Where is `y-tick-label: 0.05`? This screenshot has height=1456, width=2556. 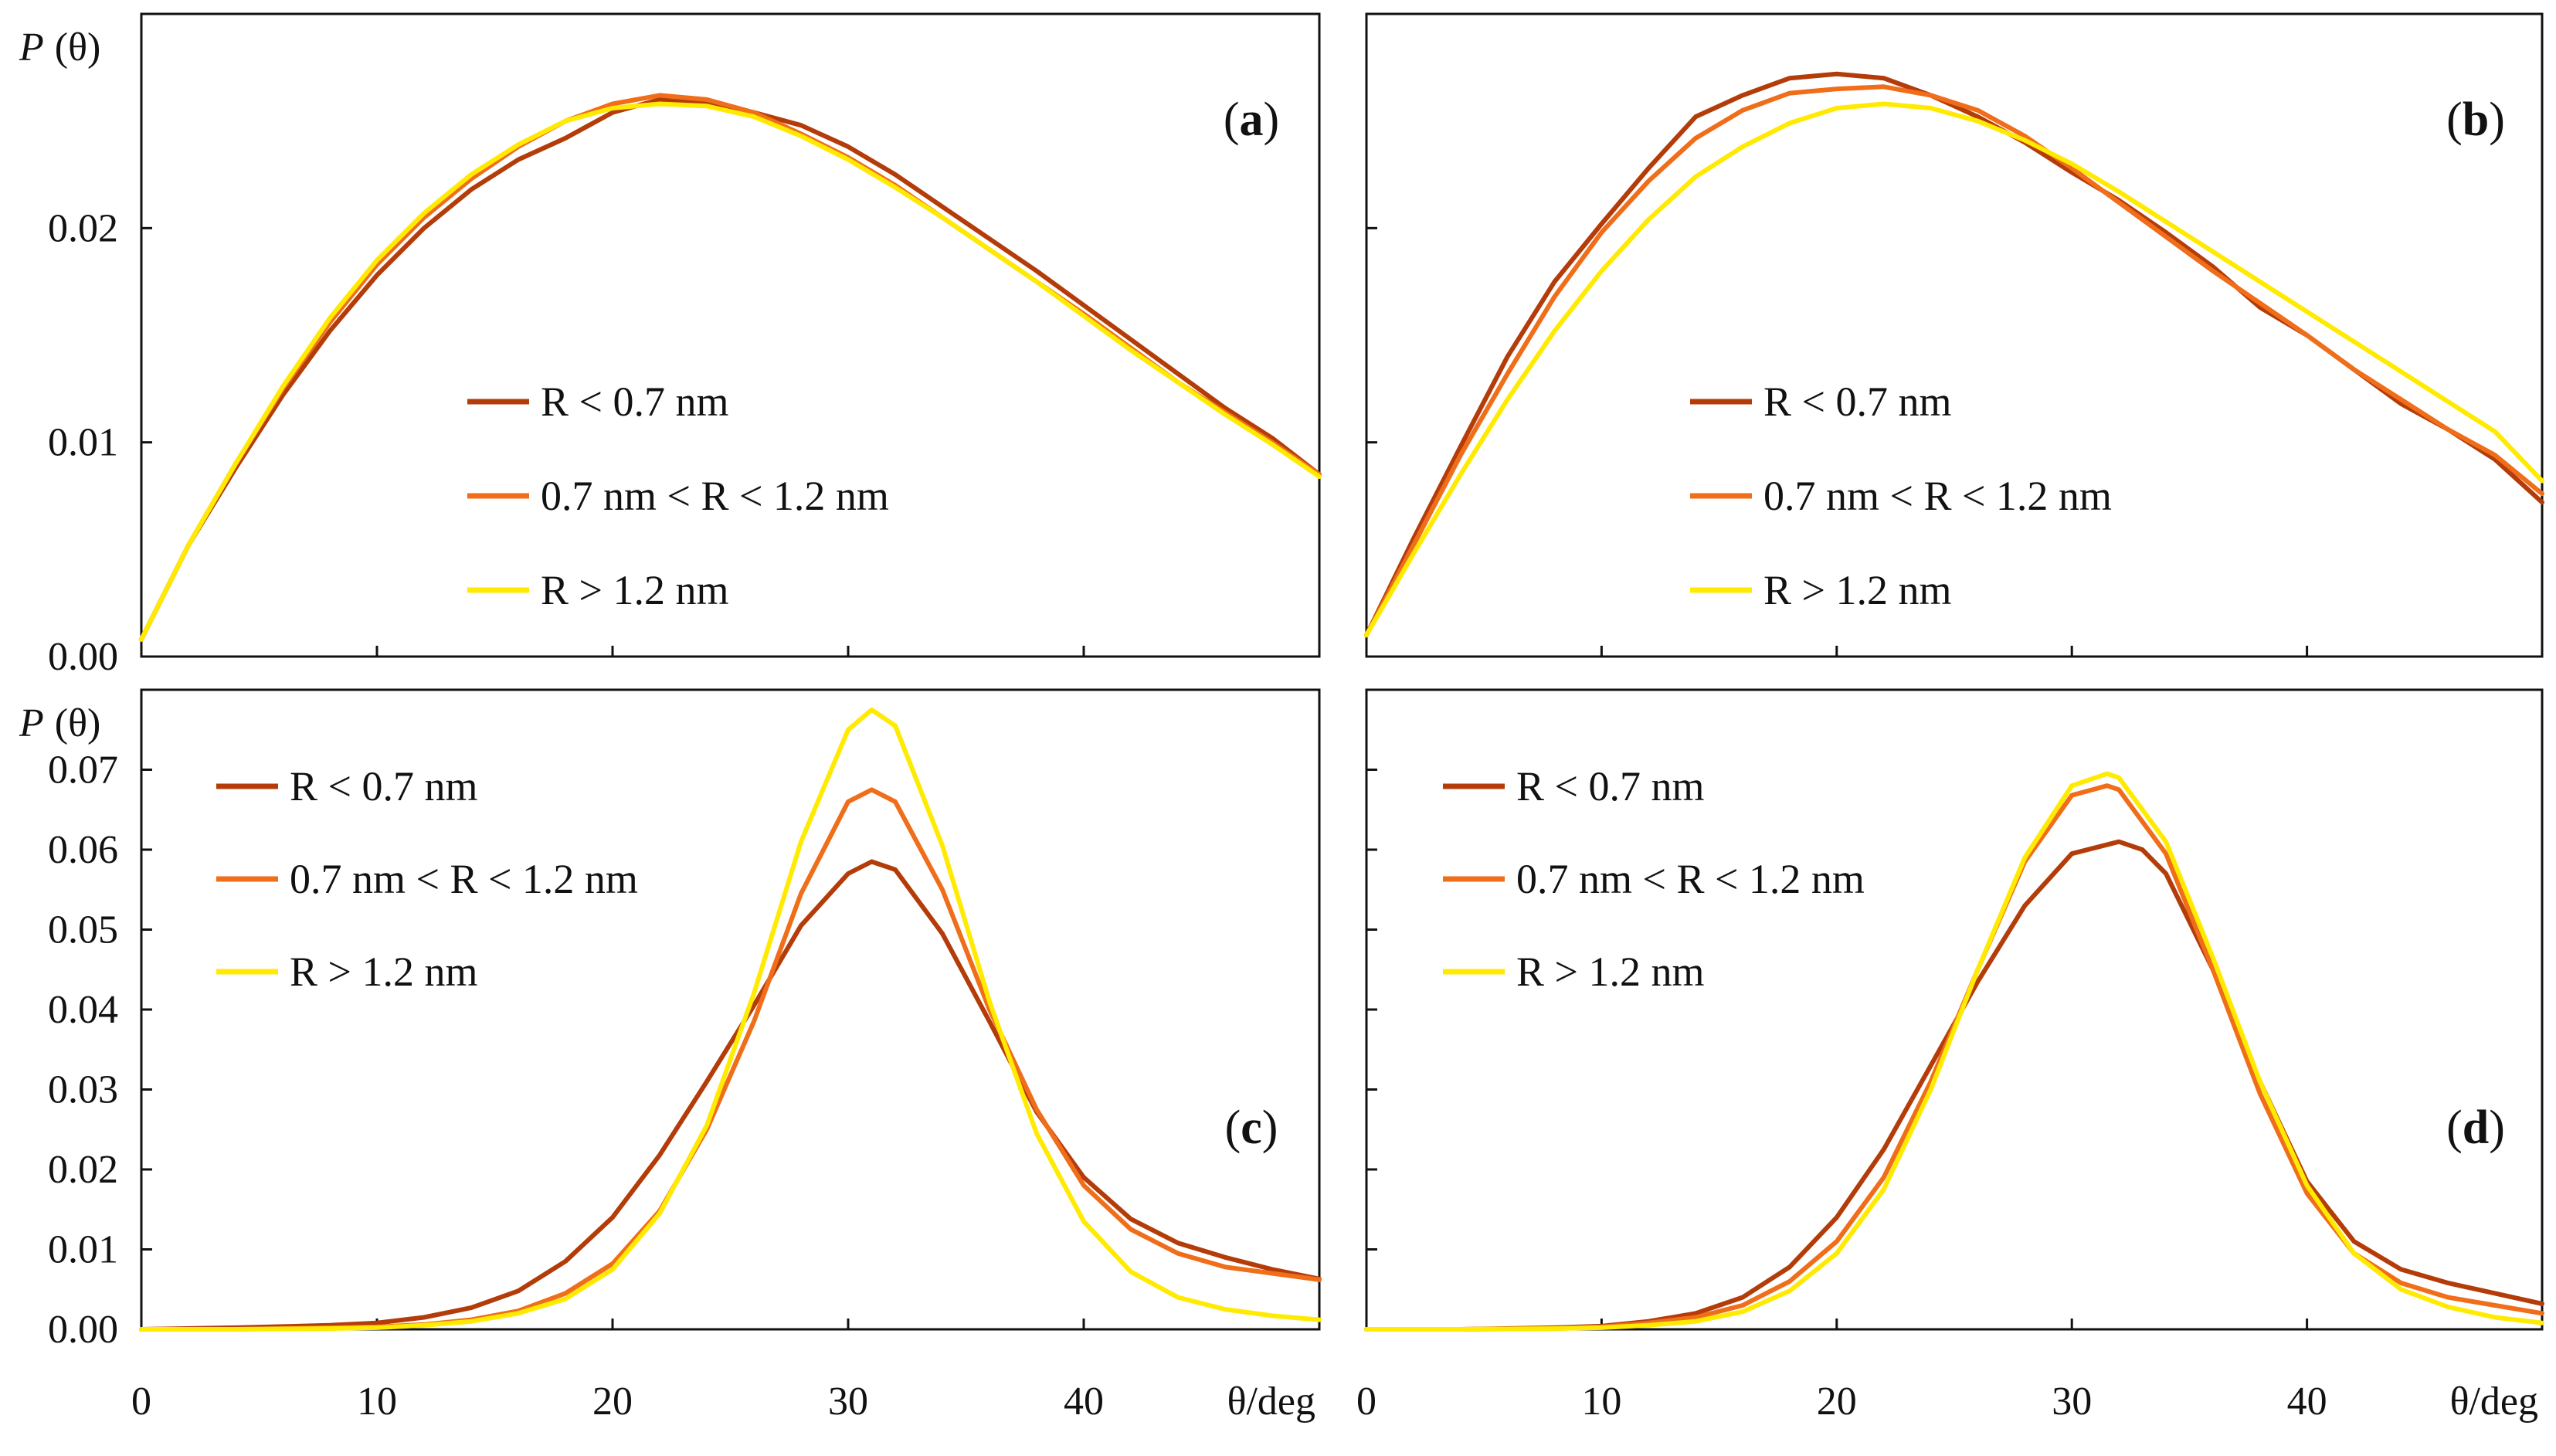
y-tick-label: 0.05 is located at coordinates (83, 930).